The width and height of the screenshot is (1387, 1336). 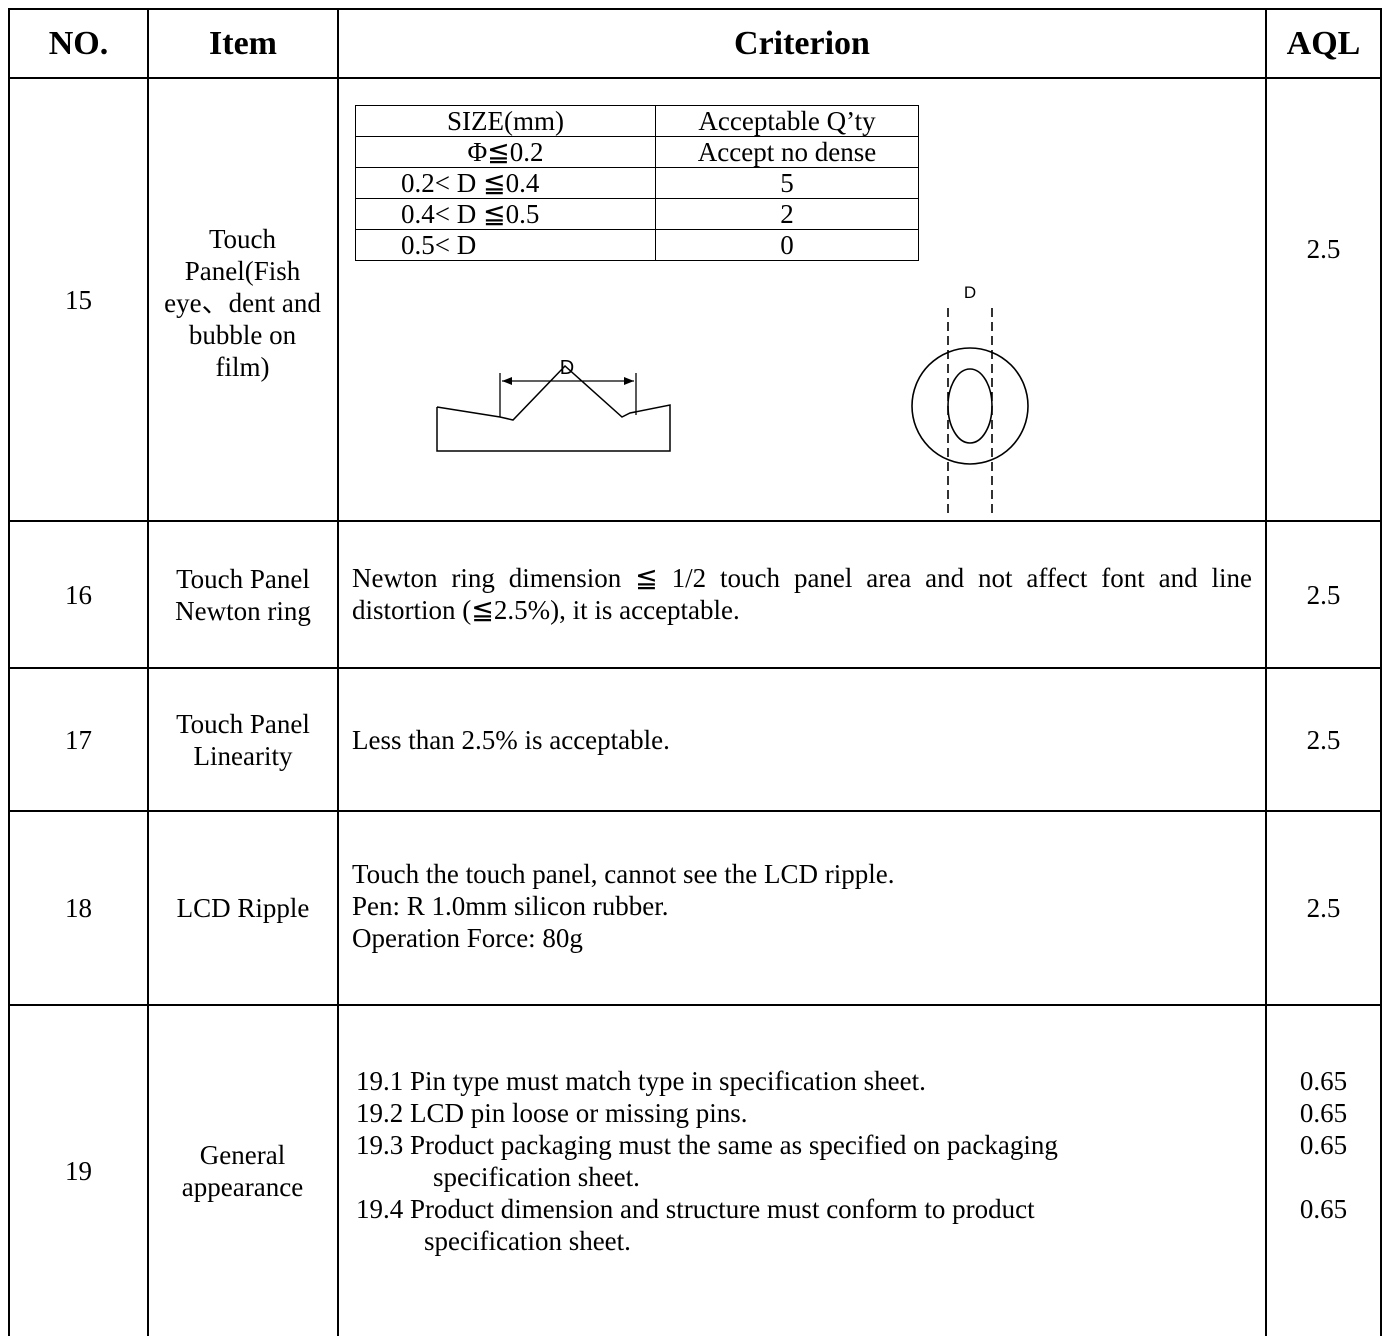 I want to click on header-item: Item, so click(x=243, y=43).